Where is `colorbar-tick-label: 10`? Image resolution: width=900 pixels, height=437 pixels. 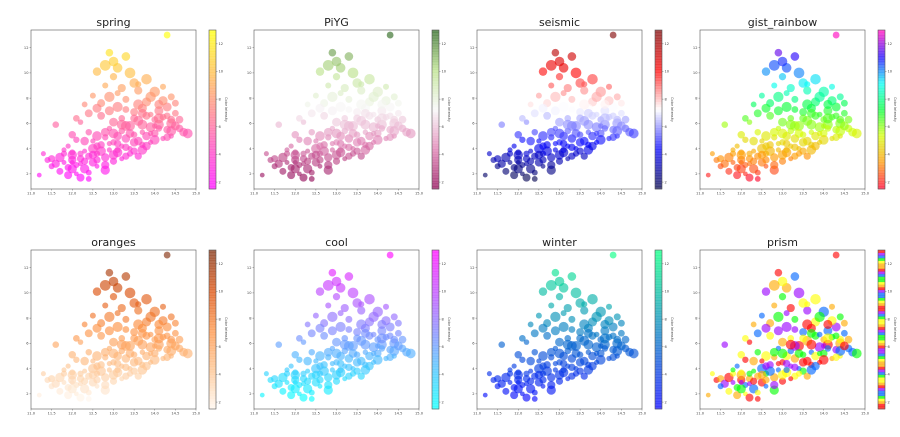 colorbar-tick-label: 10 is located at coordinates (444, 72).